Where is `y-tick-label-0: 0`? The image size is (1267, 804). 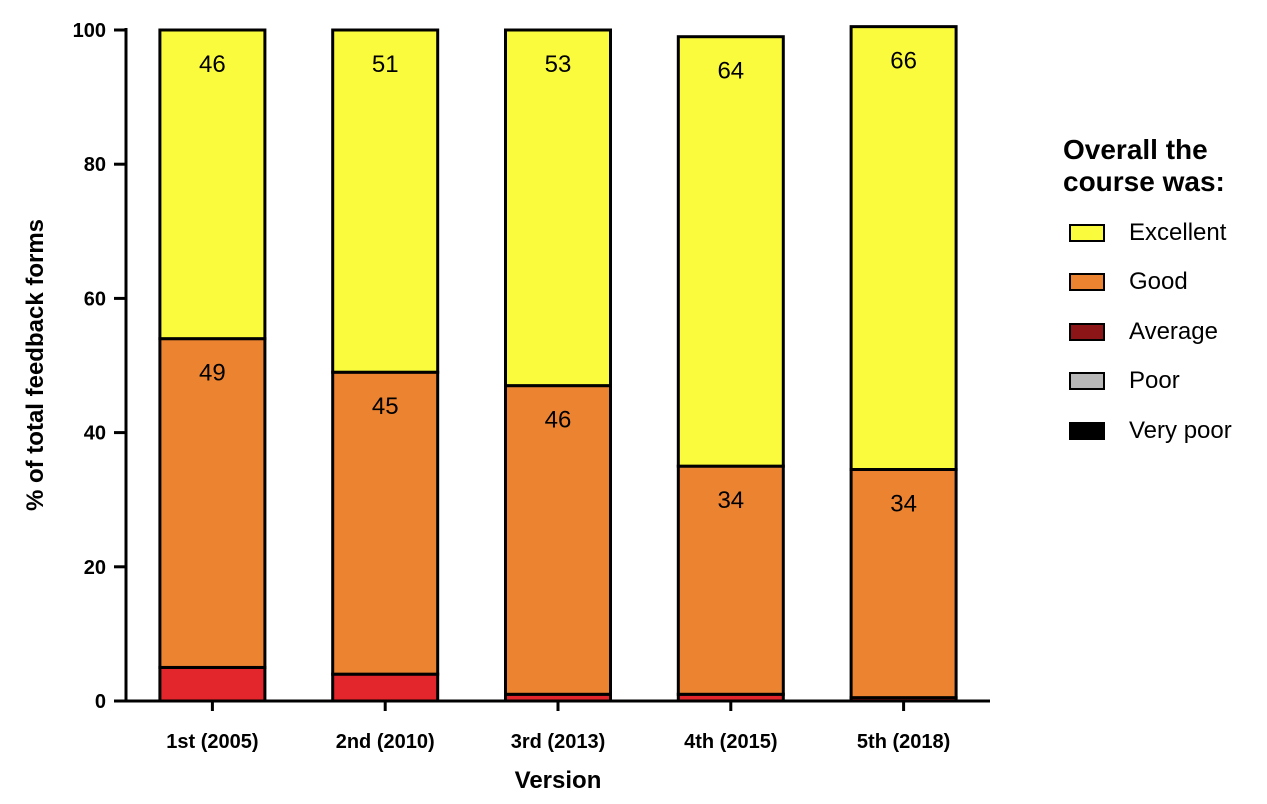 y-tick-label-0: 0 is located at coordinates (100, 702).